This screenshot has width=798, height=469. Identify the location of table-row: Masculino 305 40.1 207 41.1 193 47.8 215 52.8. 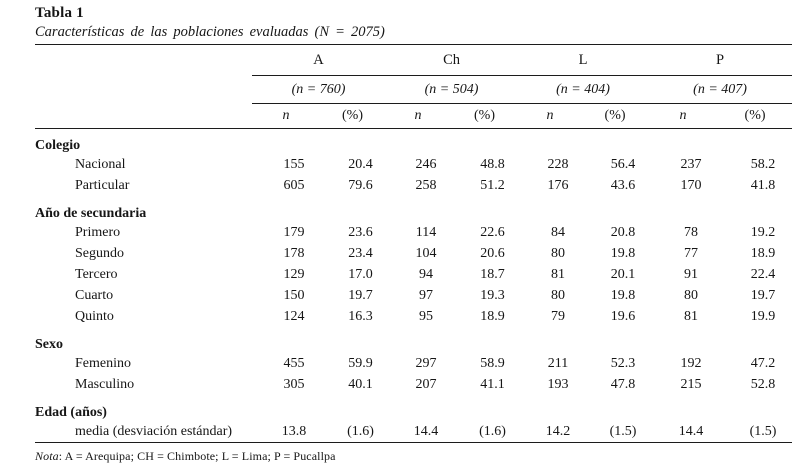
(413, 385).